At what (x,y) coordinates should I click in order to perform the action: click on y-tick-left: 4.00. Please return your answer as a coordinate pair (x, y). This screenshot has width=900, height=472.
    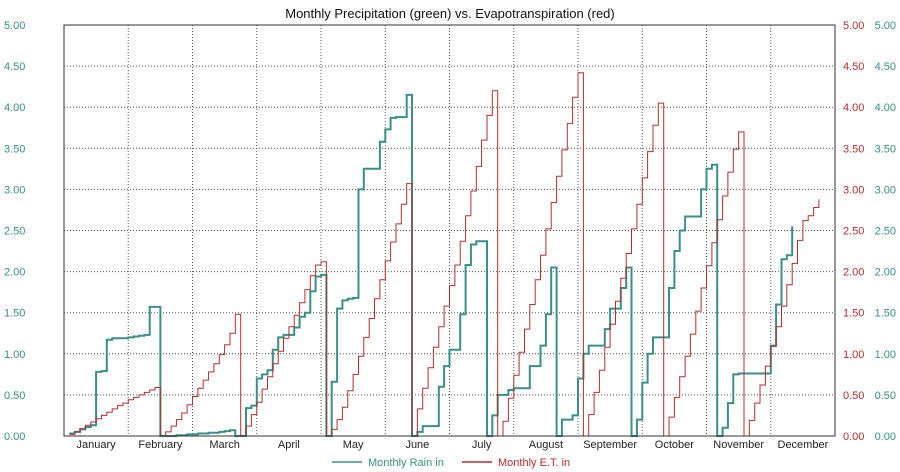
    Looking at the image, I should click on (14, 108).